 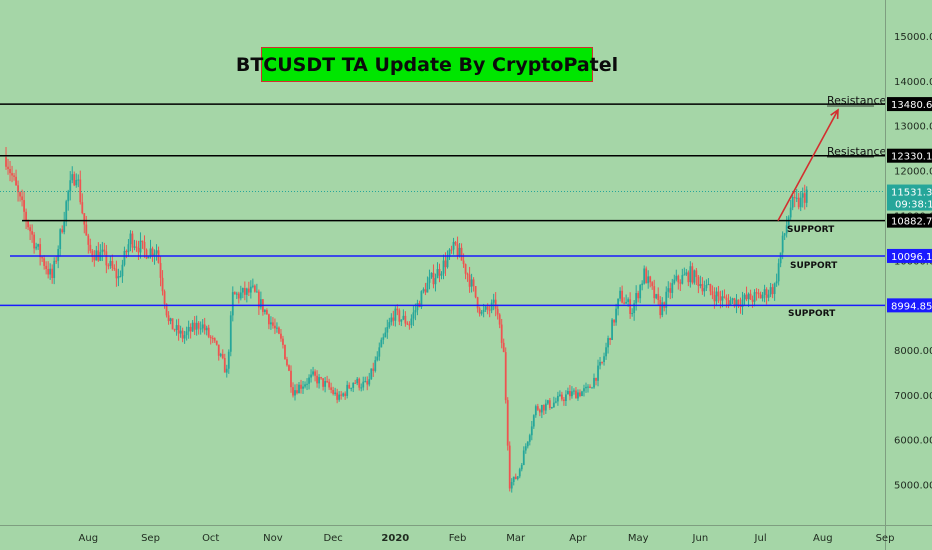 I want to click on x-tick-label: Feb, so click(x=458, y=538).